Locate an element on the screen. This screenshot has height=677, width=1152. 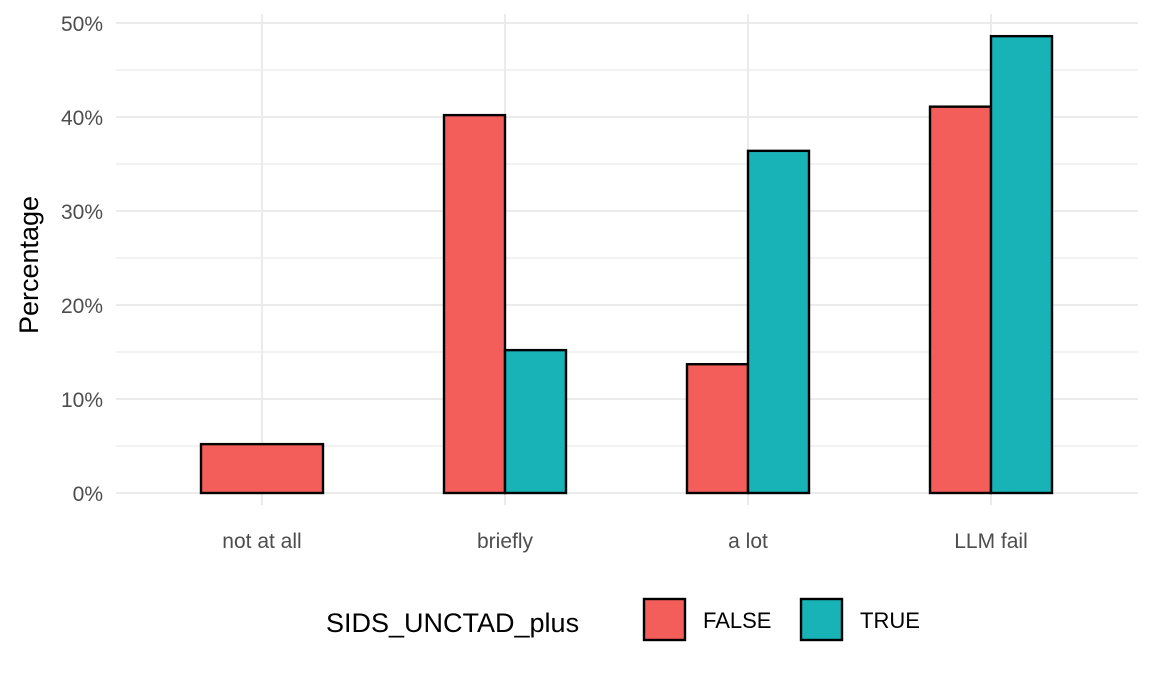
x-tick-label: not at all is located at coordinates (261, 541).